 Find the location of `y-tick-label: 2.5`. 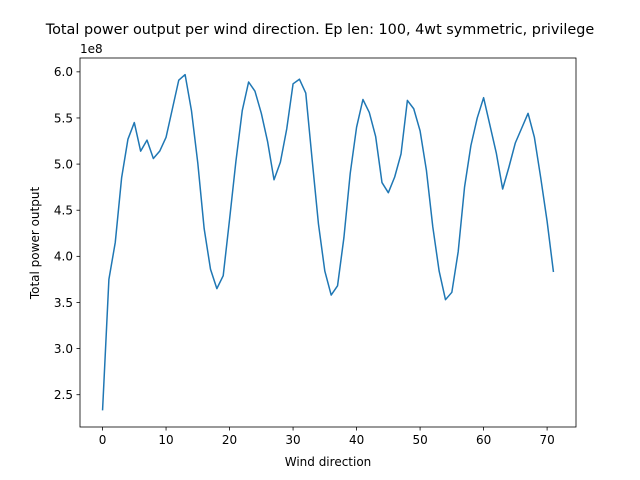

y-tick-label: 2.5 is located at coordinates (63, 395).